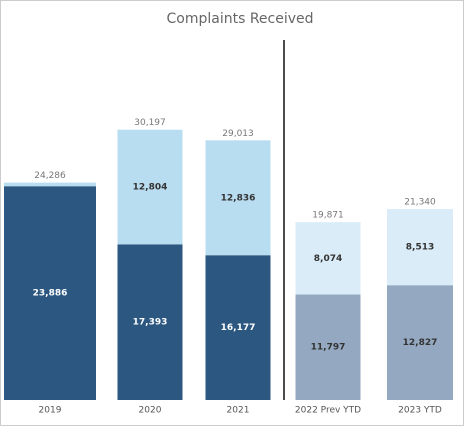 The height and width of the screenshot is (428, 466). I want to click on x-tick-label: 2020, so click(150, 411).